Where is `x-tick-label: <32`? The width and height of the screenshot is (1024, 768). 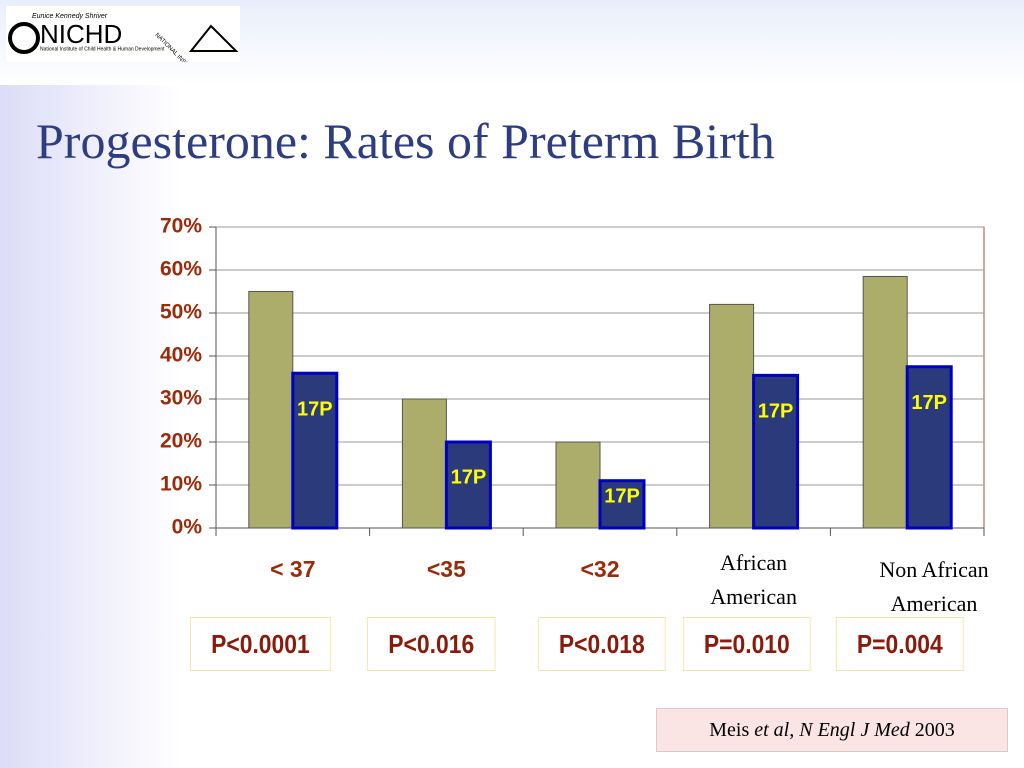
x-tick-label: <32 is located at coordinates (600, 569).